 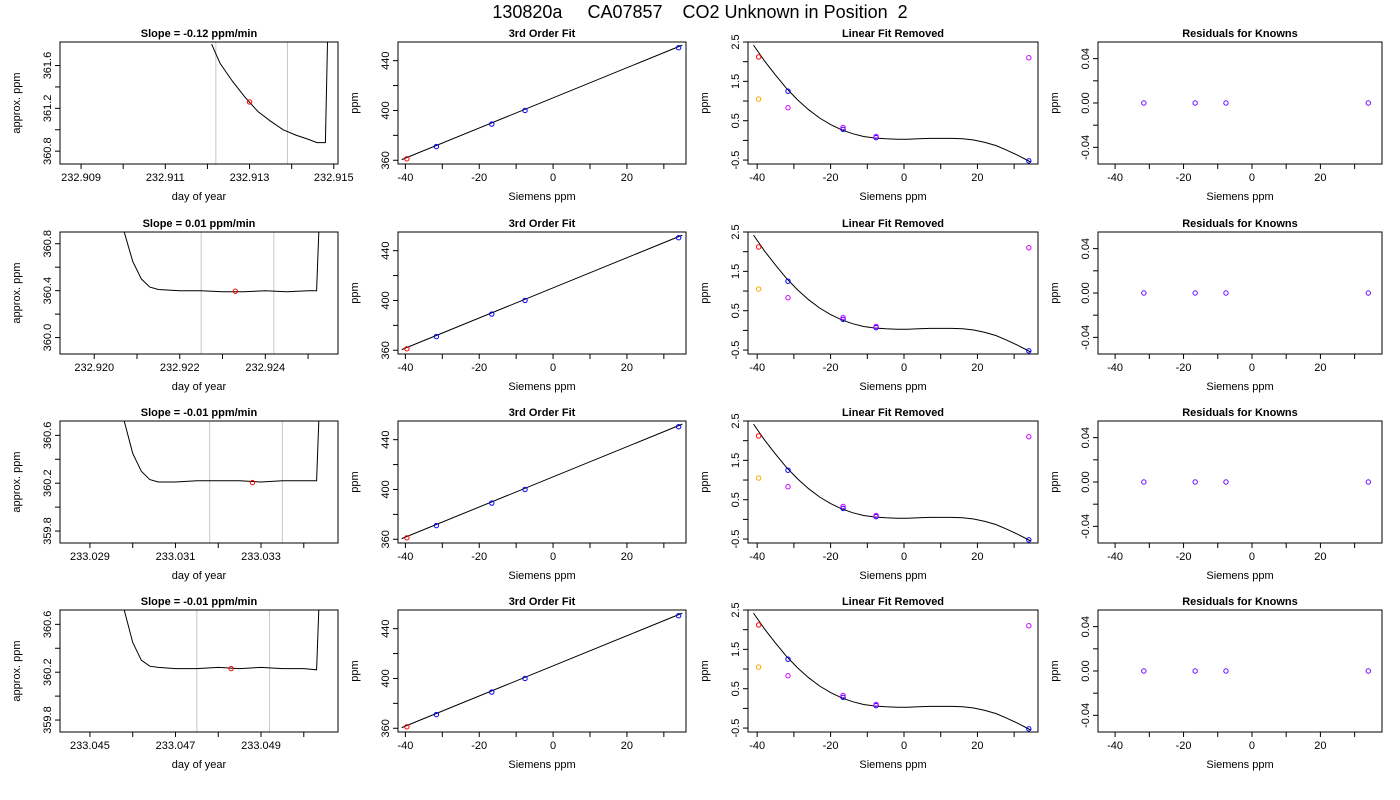 I want to click on y-tick-label: 360.6, so click(x=48, y=625).